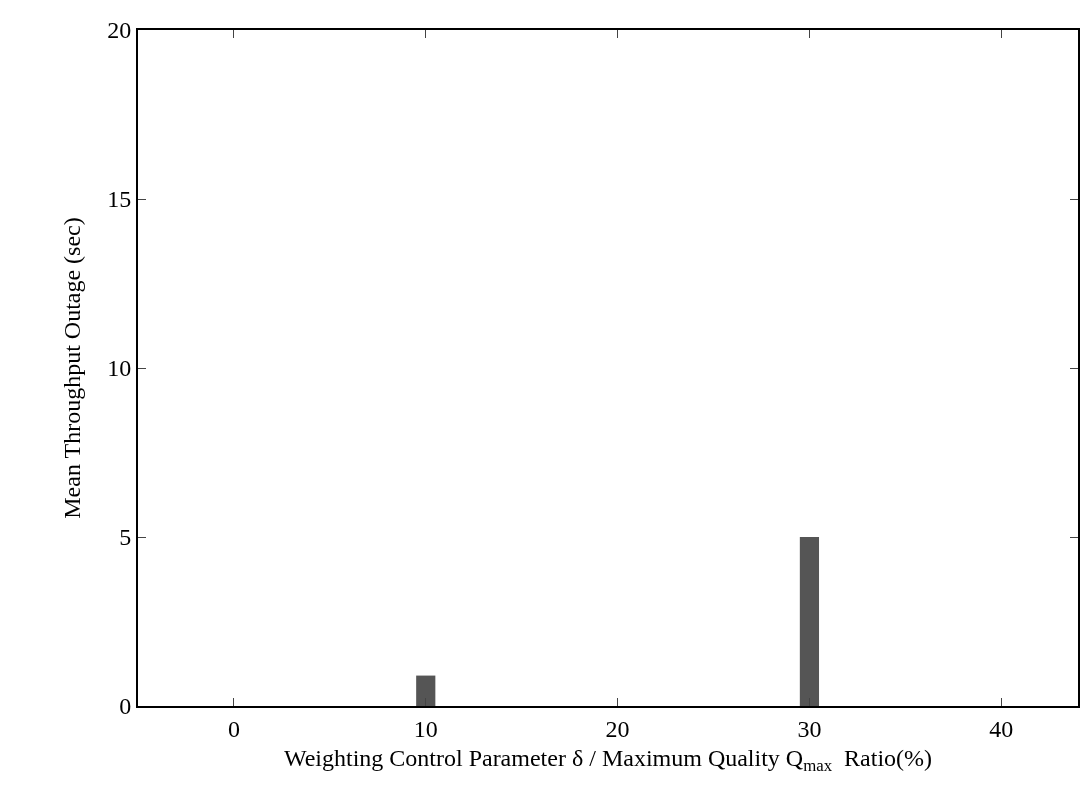 The height and width of the screenshot is (796, 1080). Describe the element at coordinates (119, 199) in the screenshot. I see `y-tick-label: 15` at that location.